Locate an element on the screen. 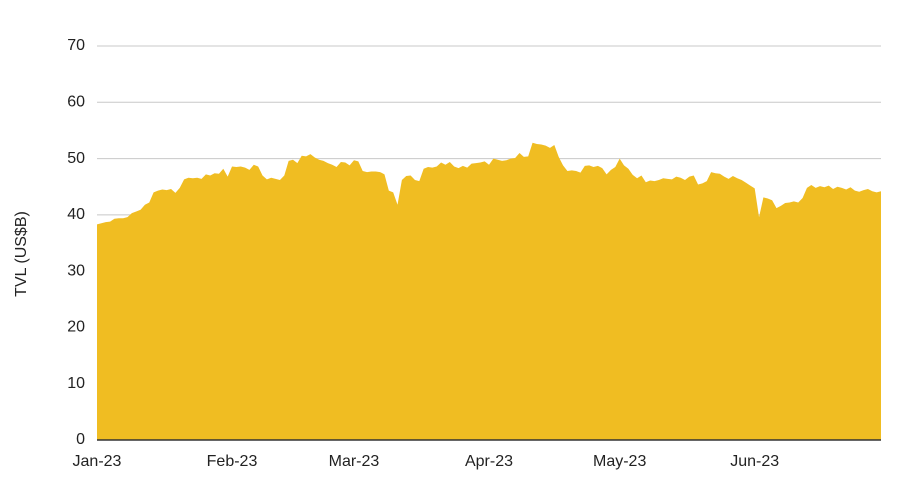  x-tick-label: May-23 is located at coordinates (619, 461).